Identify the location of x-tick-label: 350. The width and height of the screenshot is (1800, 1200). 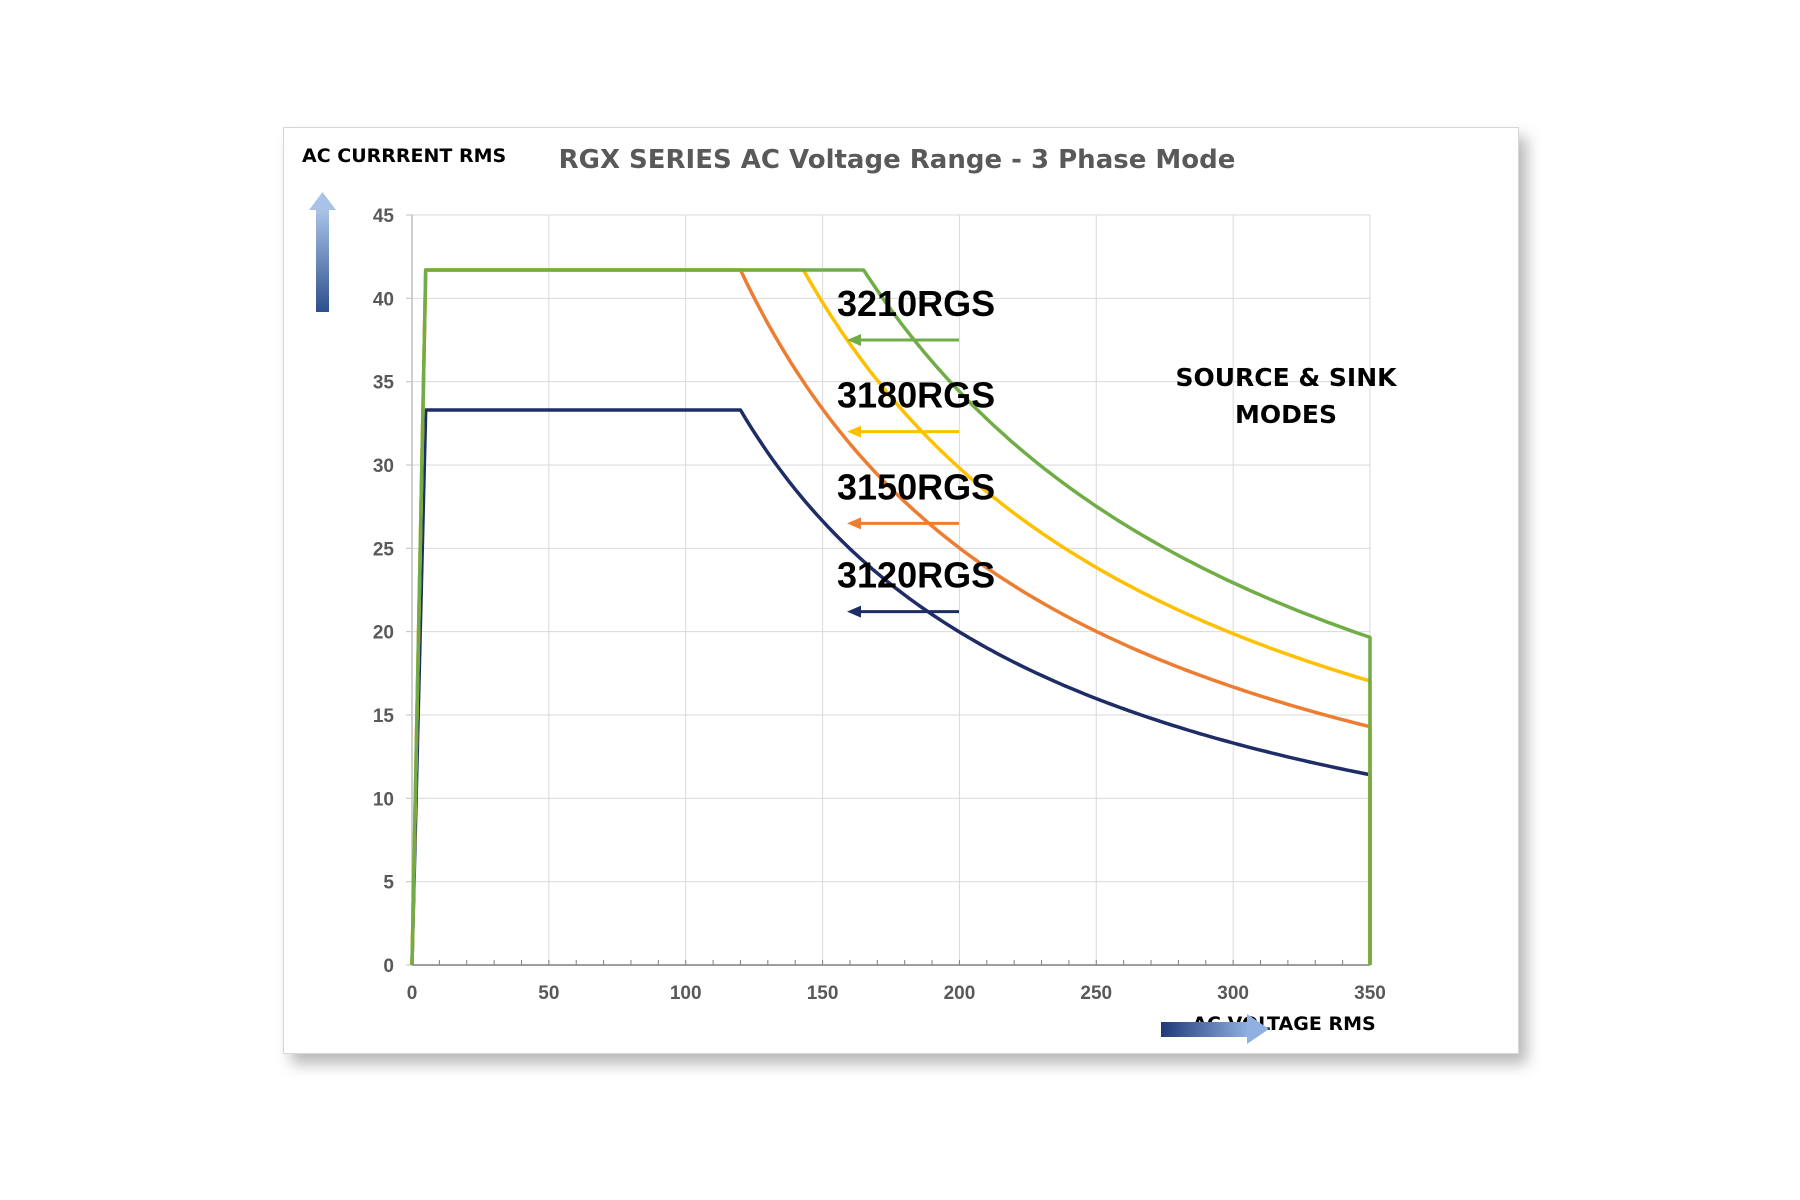
(1370, 993).